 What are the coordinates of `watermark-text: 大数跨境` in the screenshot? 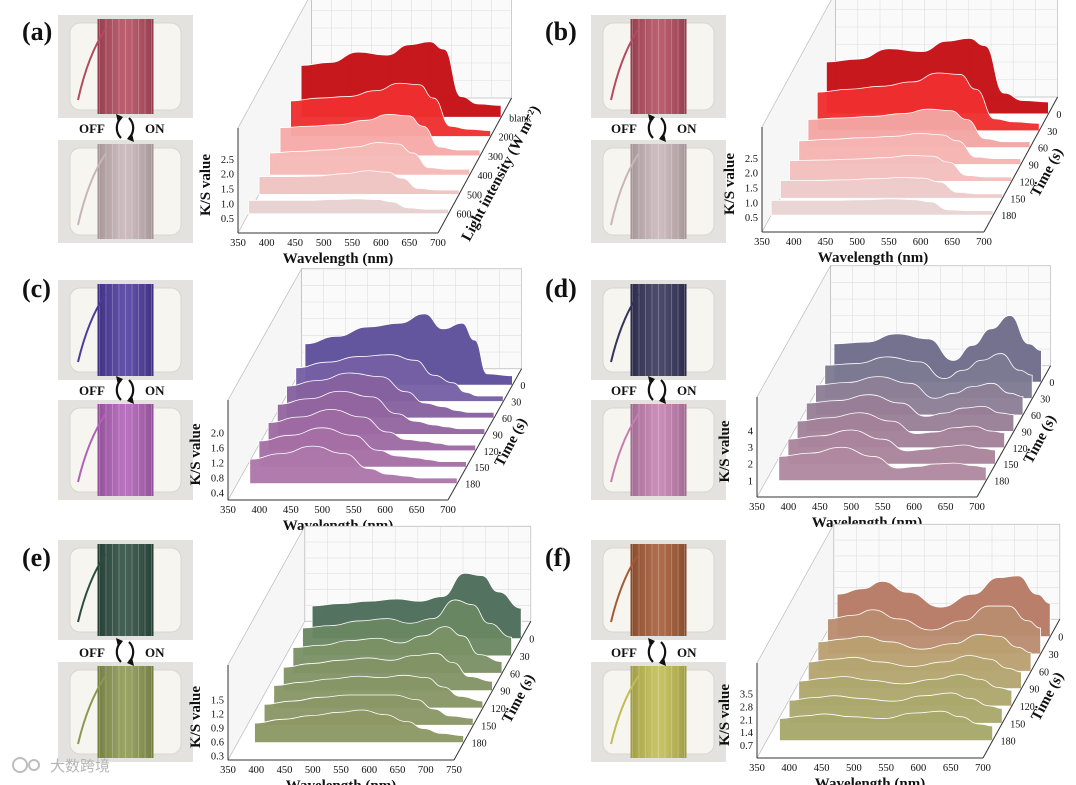 It's located at (80, 766).